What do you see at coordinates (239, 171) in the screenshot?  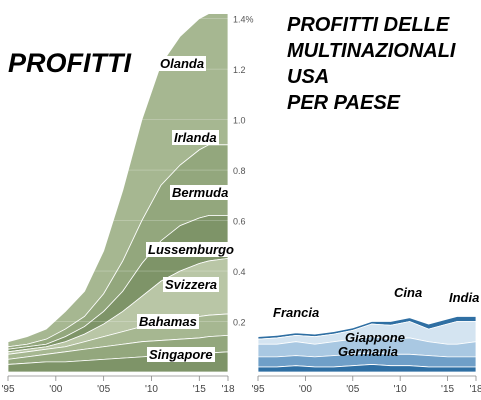 I see `left-y-tick-label: 0.8` at bounding box center [239, 171].